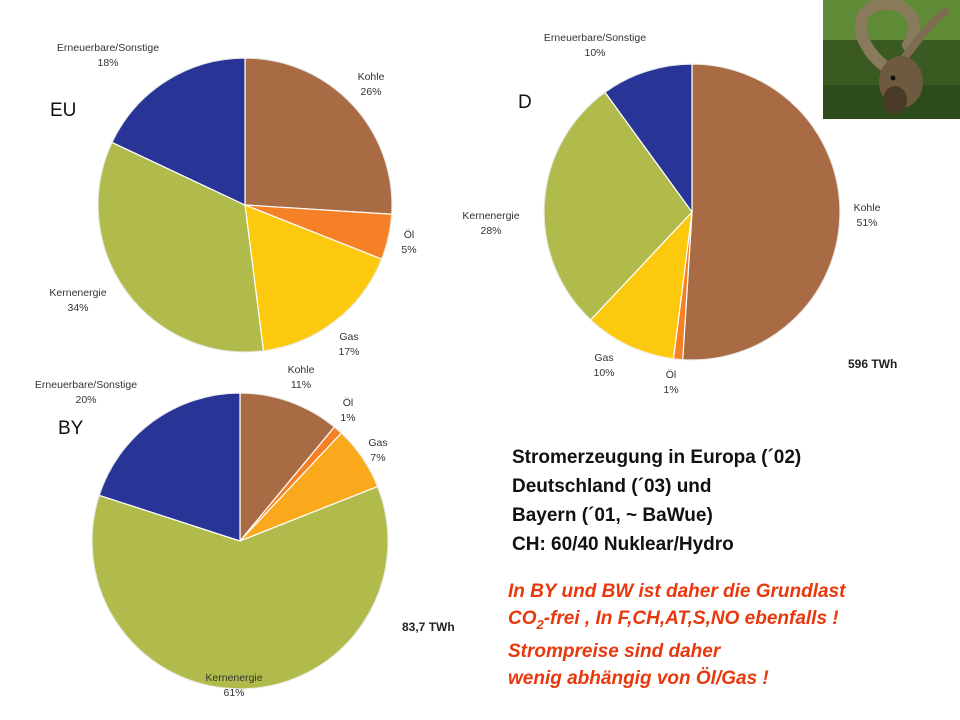 The width and height of the screenshot is (960, 720). I want to click on slice-label: Öl 5%, so click(408, 242).